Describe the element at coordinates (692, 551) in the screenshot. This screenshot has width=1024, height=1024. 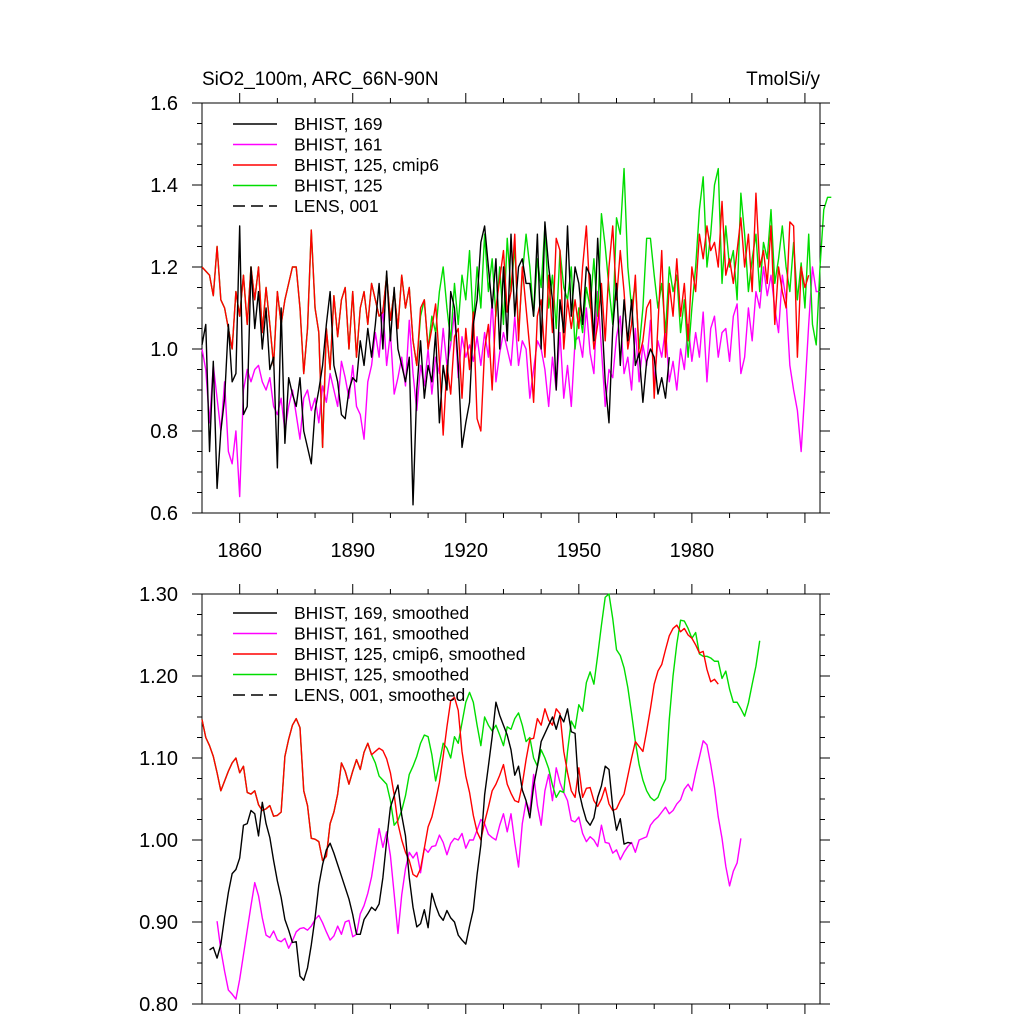
I see `x-tick-label: 1980` at that location.